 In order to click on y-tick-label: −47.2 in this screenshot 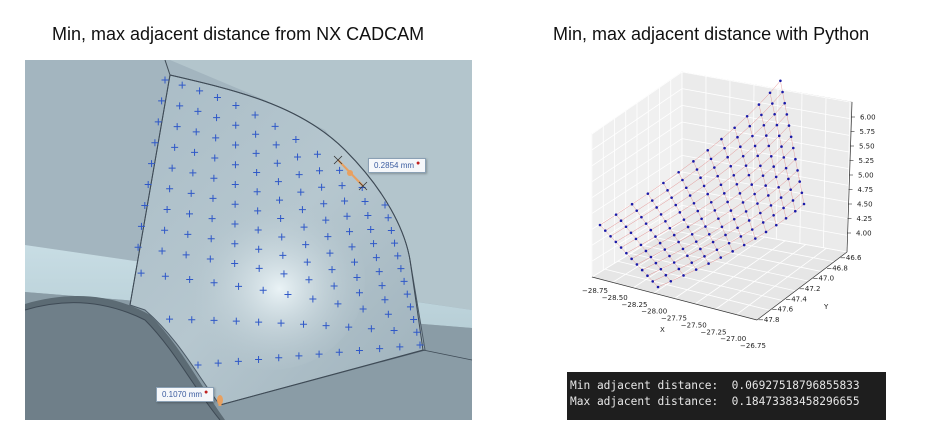, I will do `click(809, 289)`.